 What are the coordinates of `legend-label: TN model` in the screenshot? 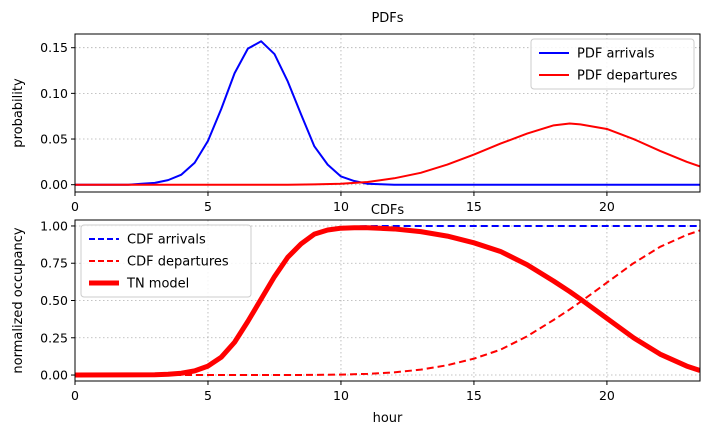 It's located at (157, 284).